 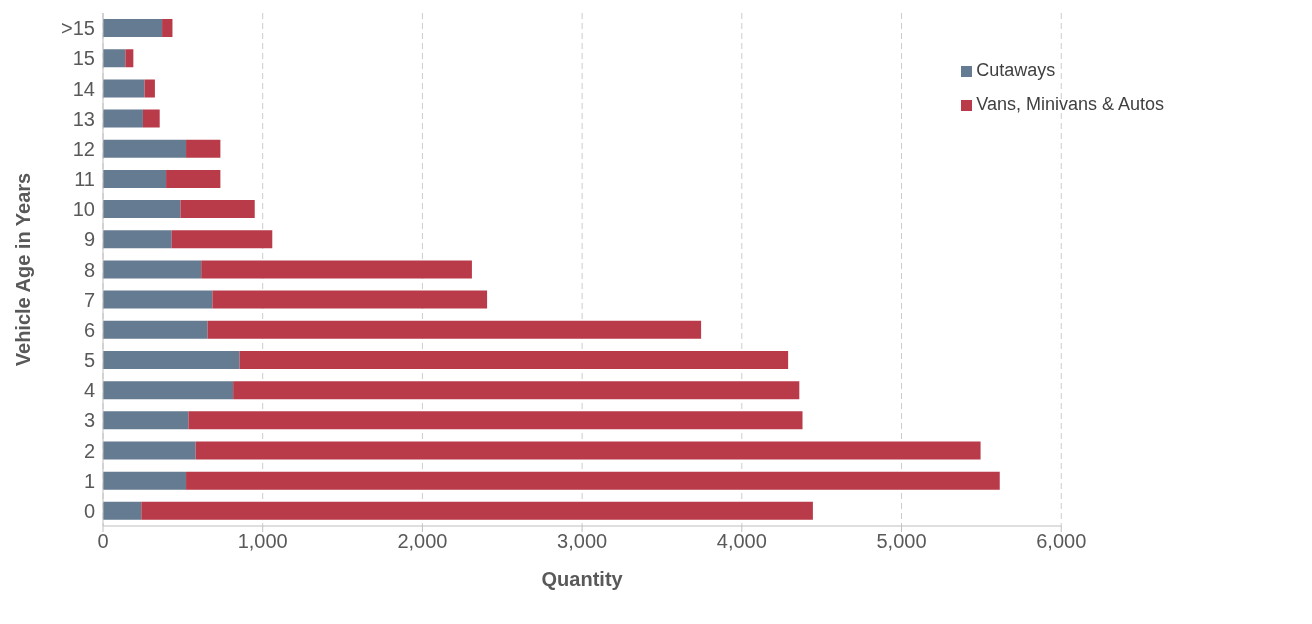 I want to click on y-tick-label: 14, so click(x=83, y=88).